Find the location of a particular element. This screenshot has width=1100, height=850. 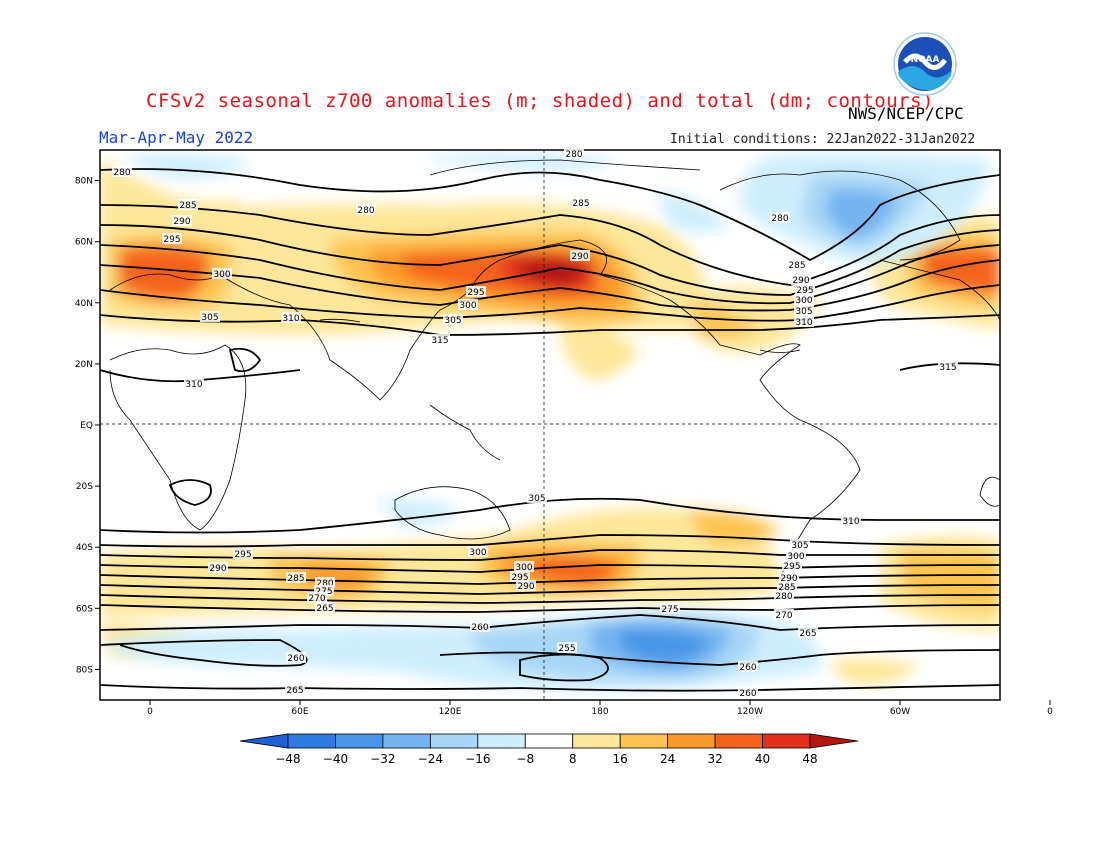

colorbar-tick-label: −24 is located at coordinates (430, 759).